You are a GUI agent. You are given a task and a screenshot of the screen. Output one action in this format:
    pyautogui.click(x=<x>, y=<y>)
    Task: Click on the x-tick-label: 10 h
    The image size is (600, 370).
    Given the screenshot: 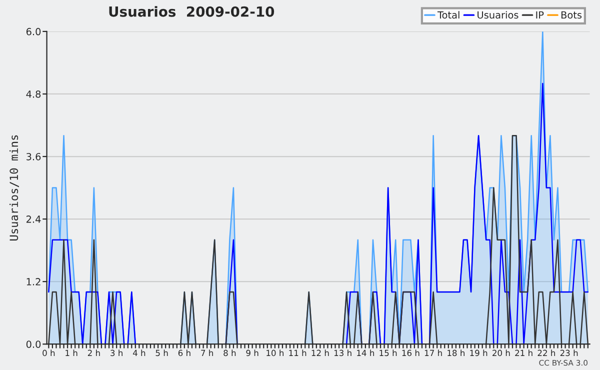 What is the action you would take?
    pyautogui.click(x=275, y=353)
    